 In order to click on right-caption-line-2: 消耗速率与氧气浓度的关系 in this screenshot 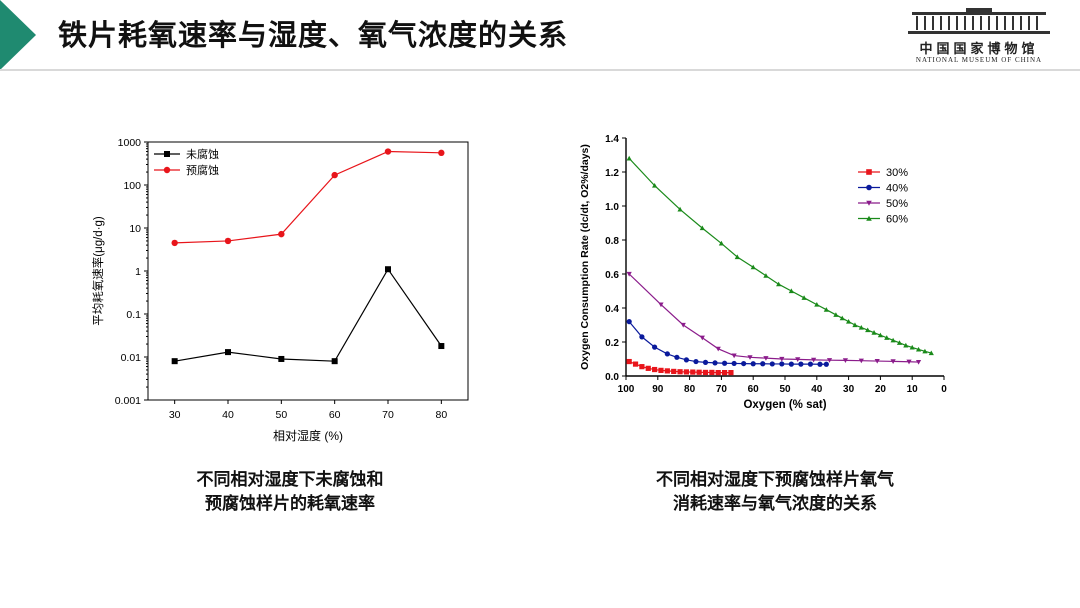, I will do `click(775, 504)`.